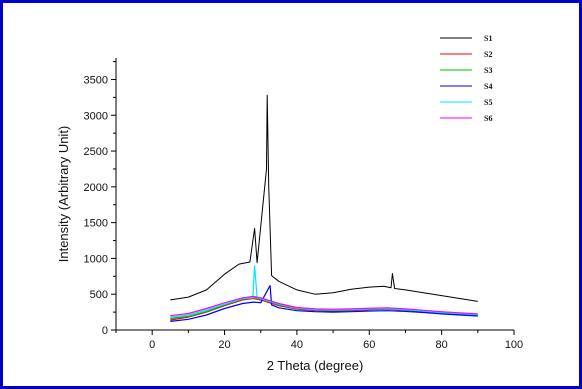  Describe the element at coordinates (315, 365) in the screenshot. I see `x-axis-title: 2 Theta (degree)` at that location.